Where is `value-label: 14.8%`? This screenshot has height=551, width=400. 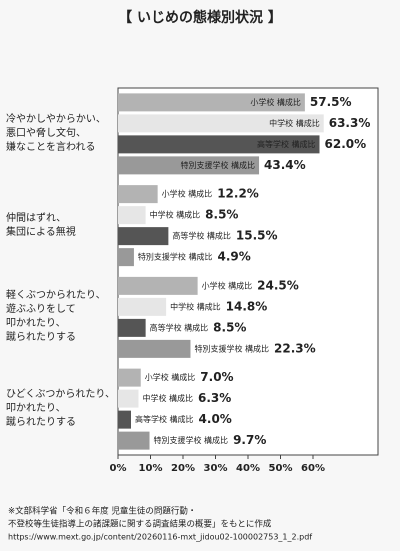
value-label: 14.8% is located at coordinates (247, 306).